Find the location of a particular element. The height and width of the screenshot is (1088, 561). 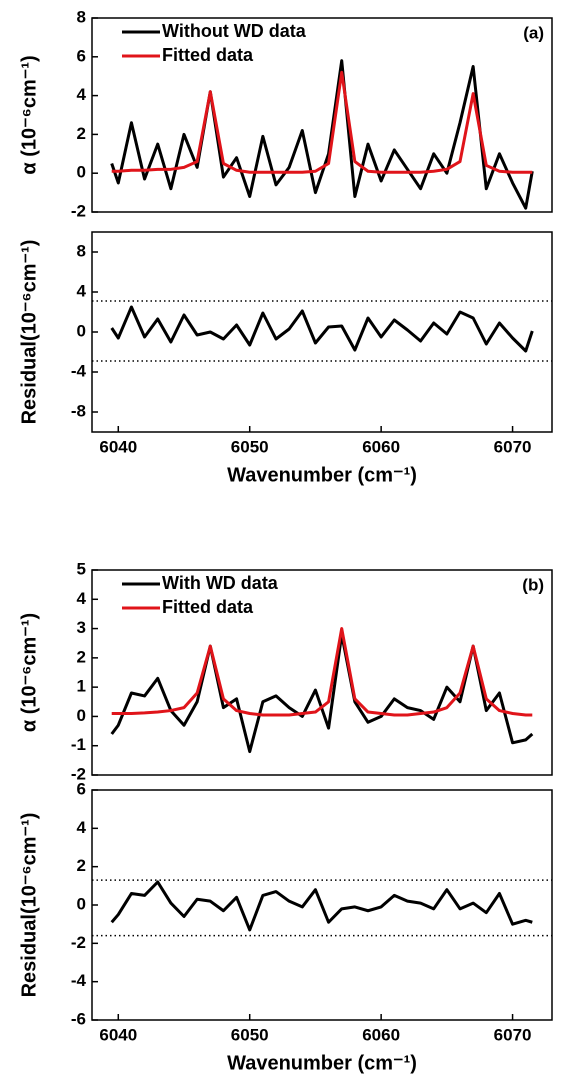

panel-label: (a) is located at coordinates (533, 32).